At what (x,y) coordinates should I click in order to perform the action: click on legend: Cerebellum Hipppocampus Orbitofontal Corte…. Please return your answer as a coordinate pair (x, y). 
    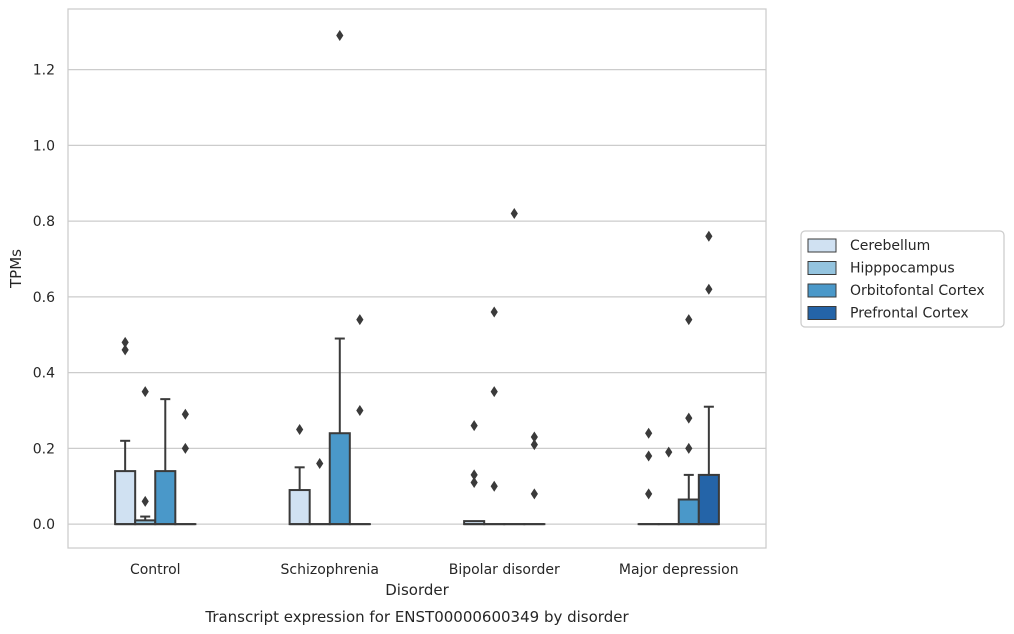
    Looking at the image, I should click on (902, 279).